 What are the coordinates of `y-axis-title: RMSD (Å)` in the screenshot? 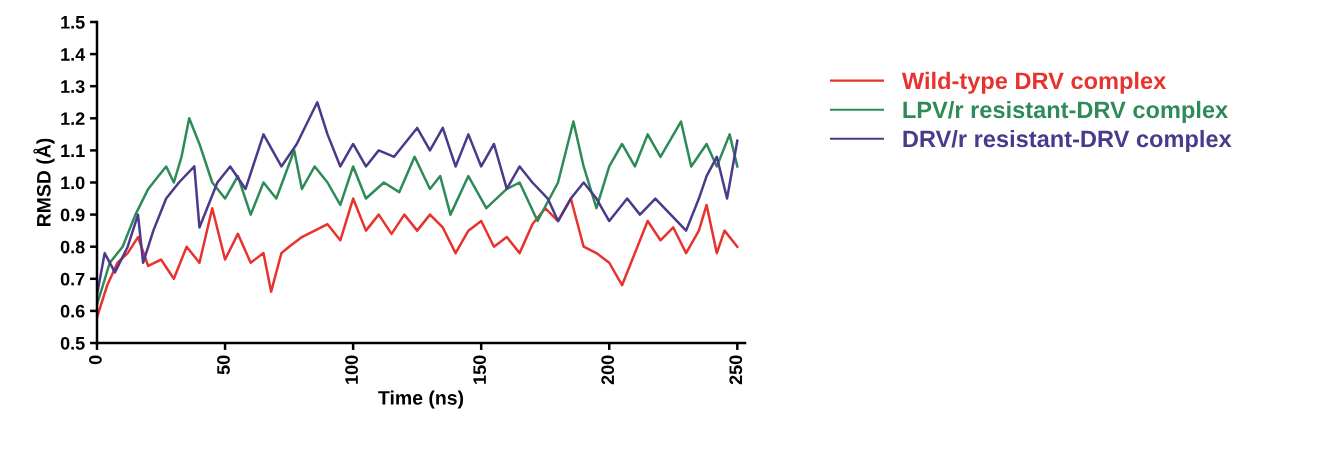 It's located at (44, 182).